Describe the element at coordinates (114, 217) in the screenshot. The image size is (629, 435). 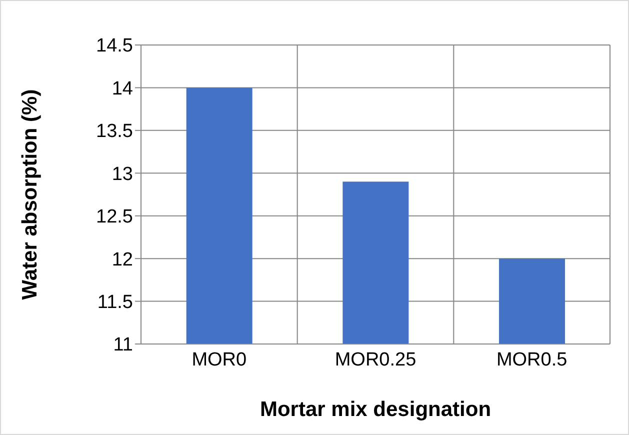
I see `y-tick-label: 12.5` at that location.